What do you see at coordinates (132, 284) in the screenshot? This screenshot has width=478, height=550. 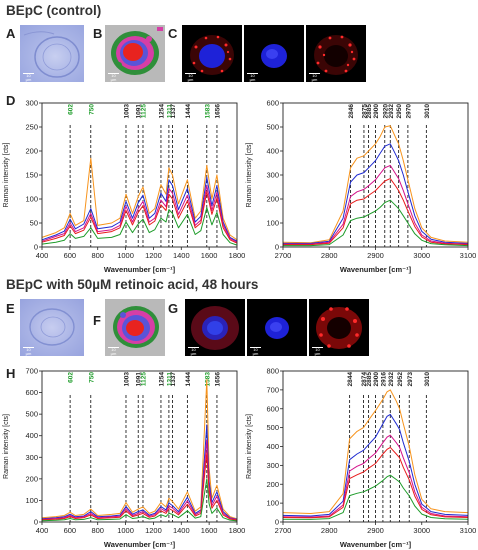 I see `section-title-retinoic: BEpC with 50µM retinoic acid, 48 hours` at bounding box center [132, 284].